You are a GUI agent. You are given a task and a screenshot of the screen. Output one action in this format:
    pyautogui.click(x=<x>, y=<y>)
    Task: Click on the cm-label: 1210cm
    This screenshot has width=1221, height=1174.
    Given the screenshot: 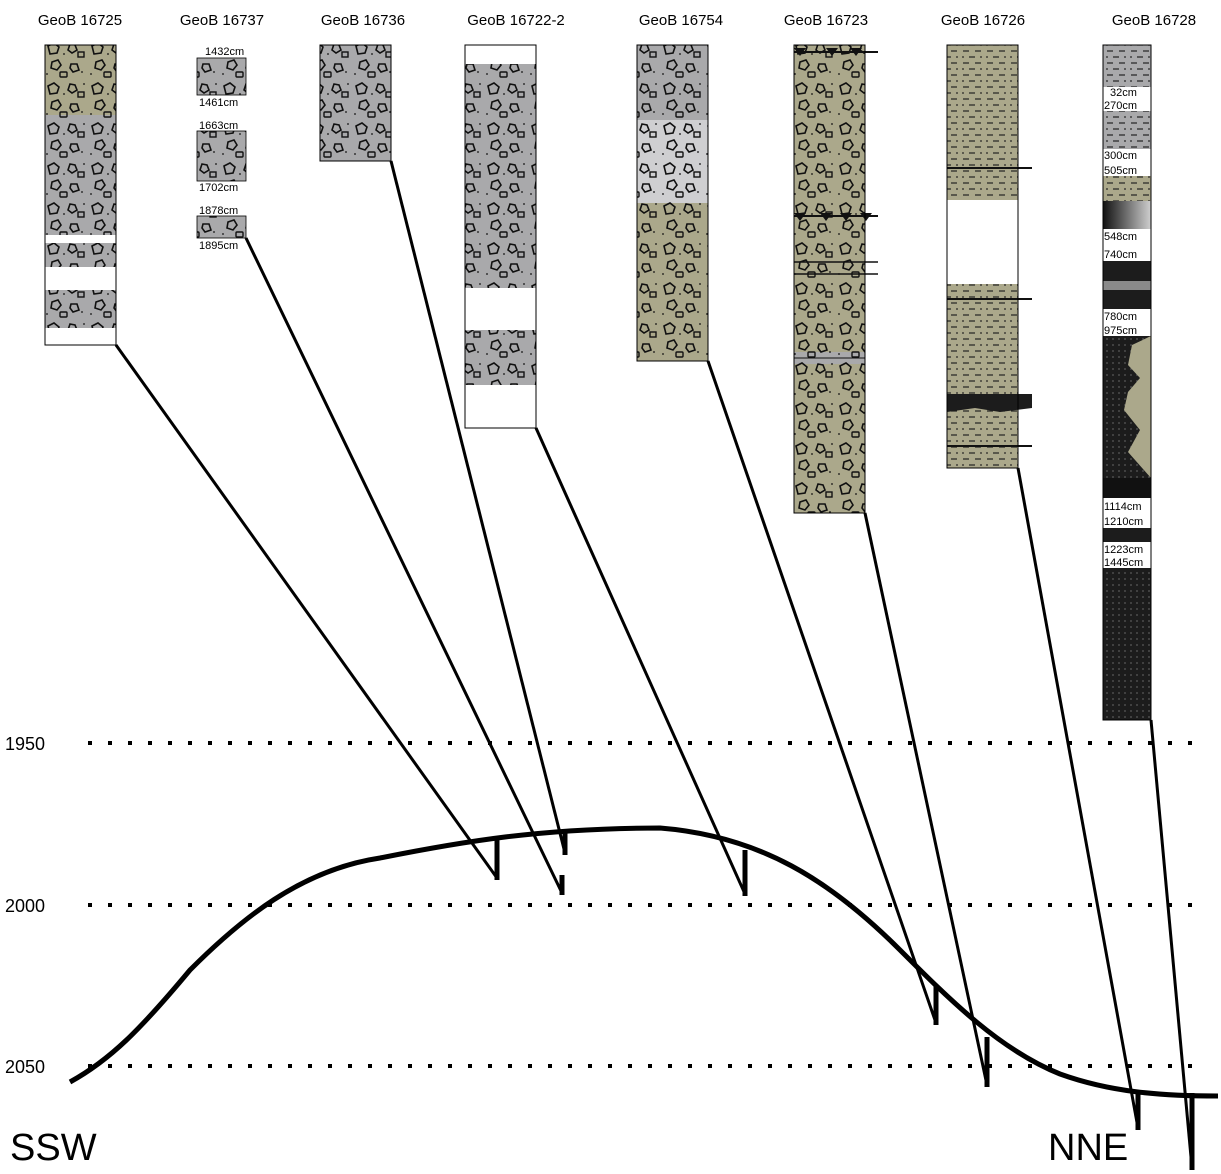 What is the action you would take?
    pyautogui.click(x=1123, y=522)
    